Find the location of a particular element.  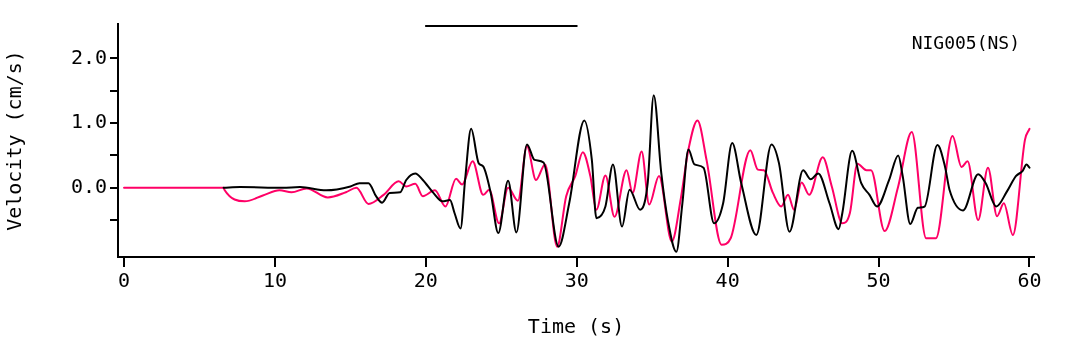

x-tick-label: 50 is located at coordinates (878, 280).